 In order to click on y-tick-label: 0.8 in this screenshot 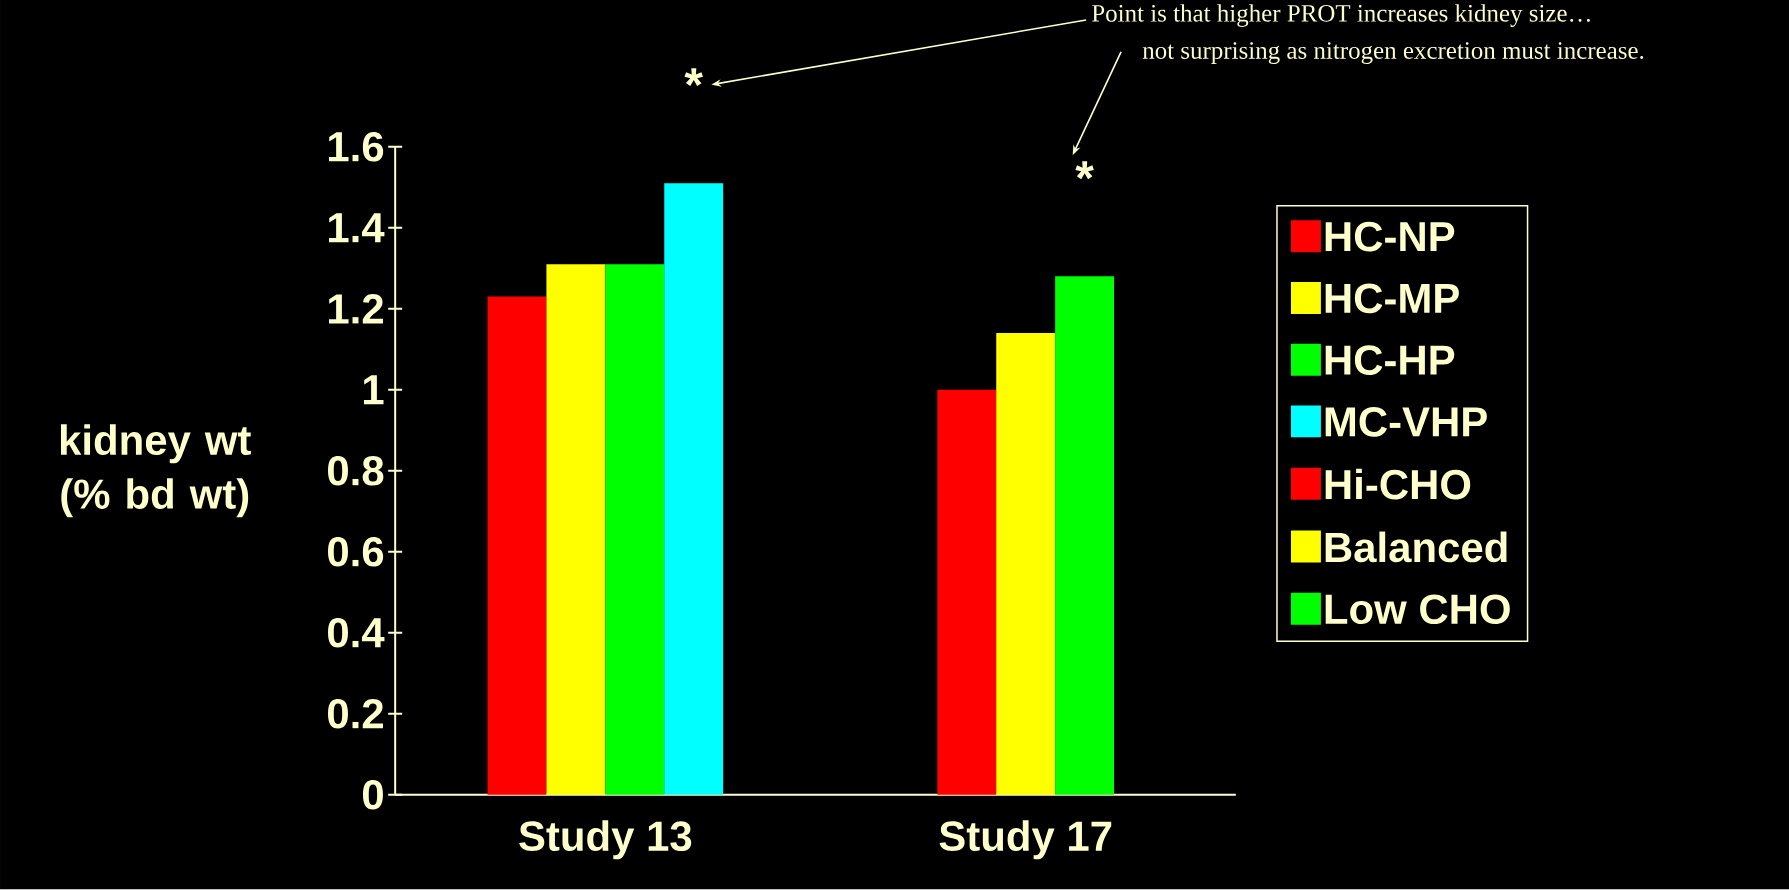, I will do `click(356, 471)`.